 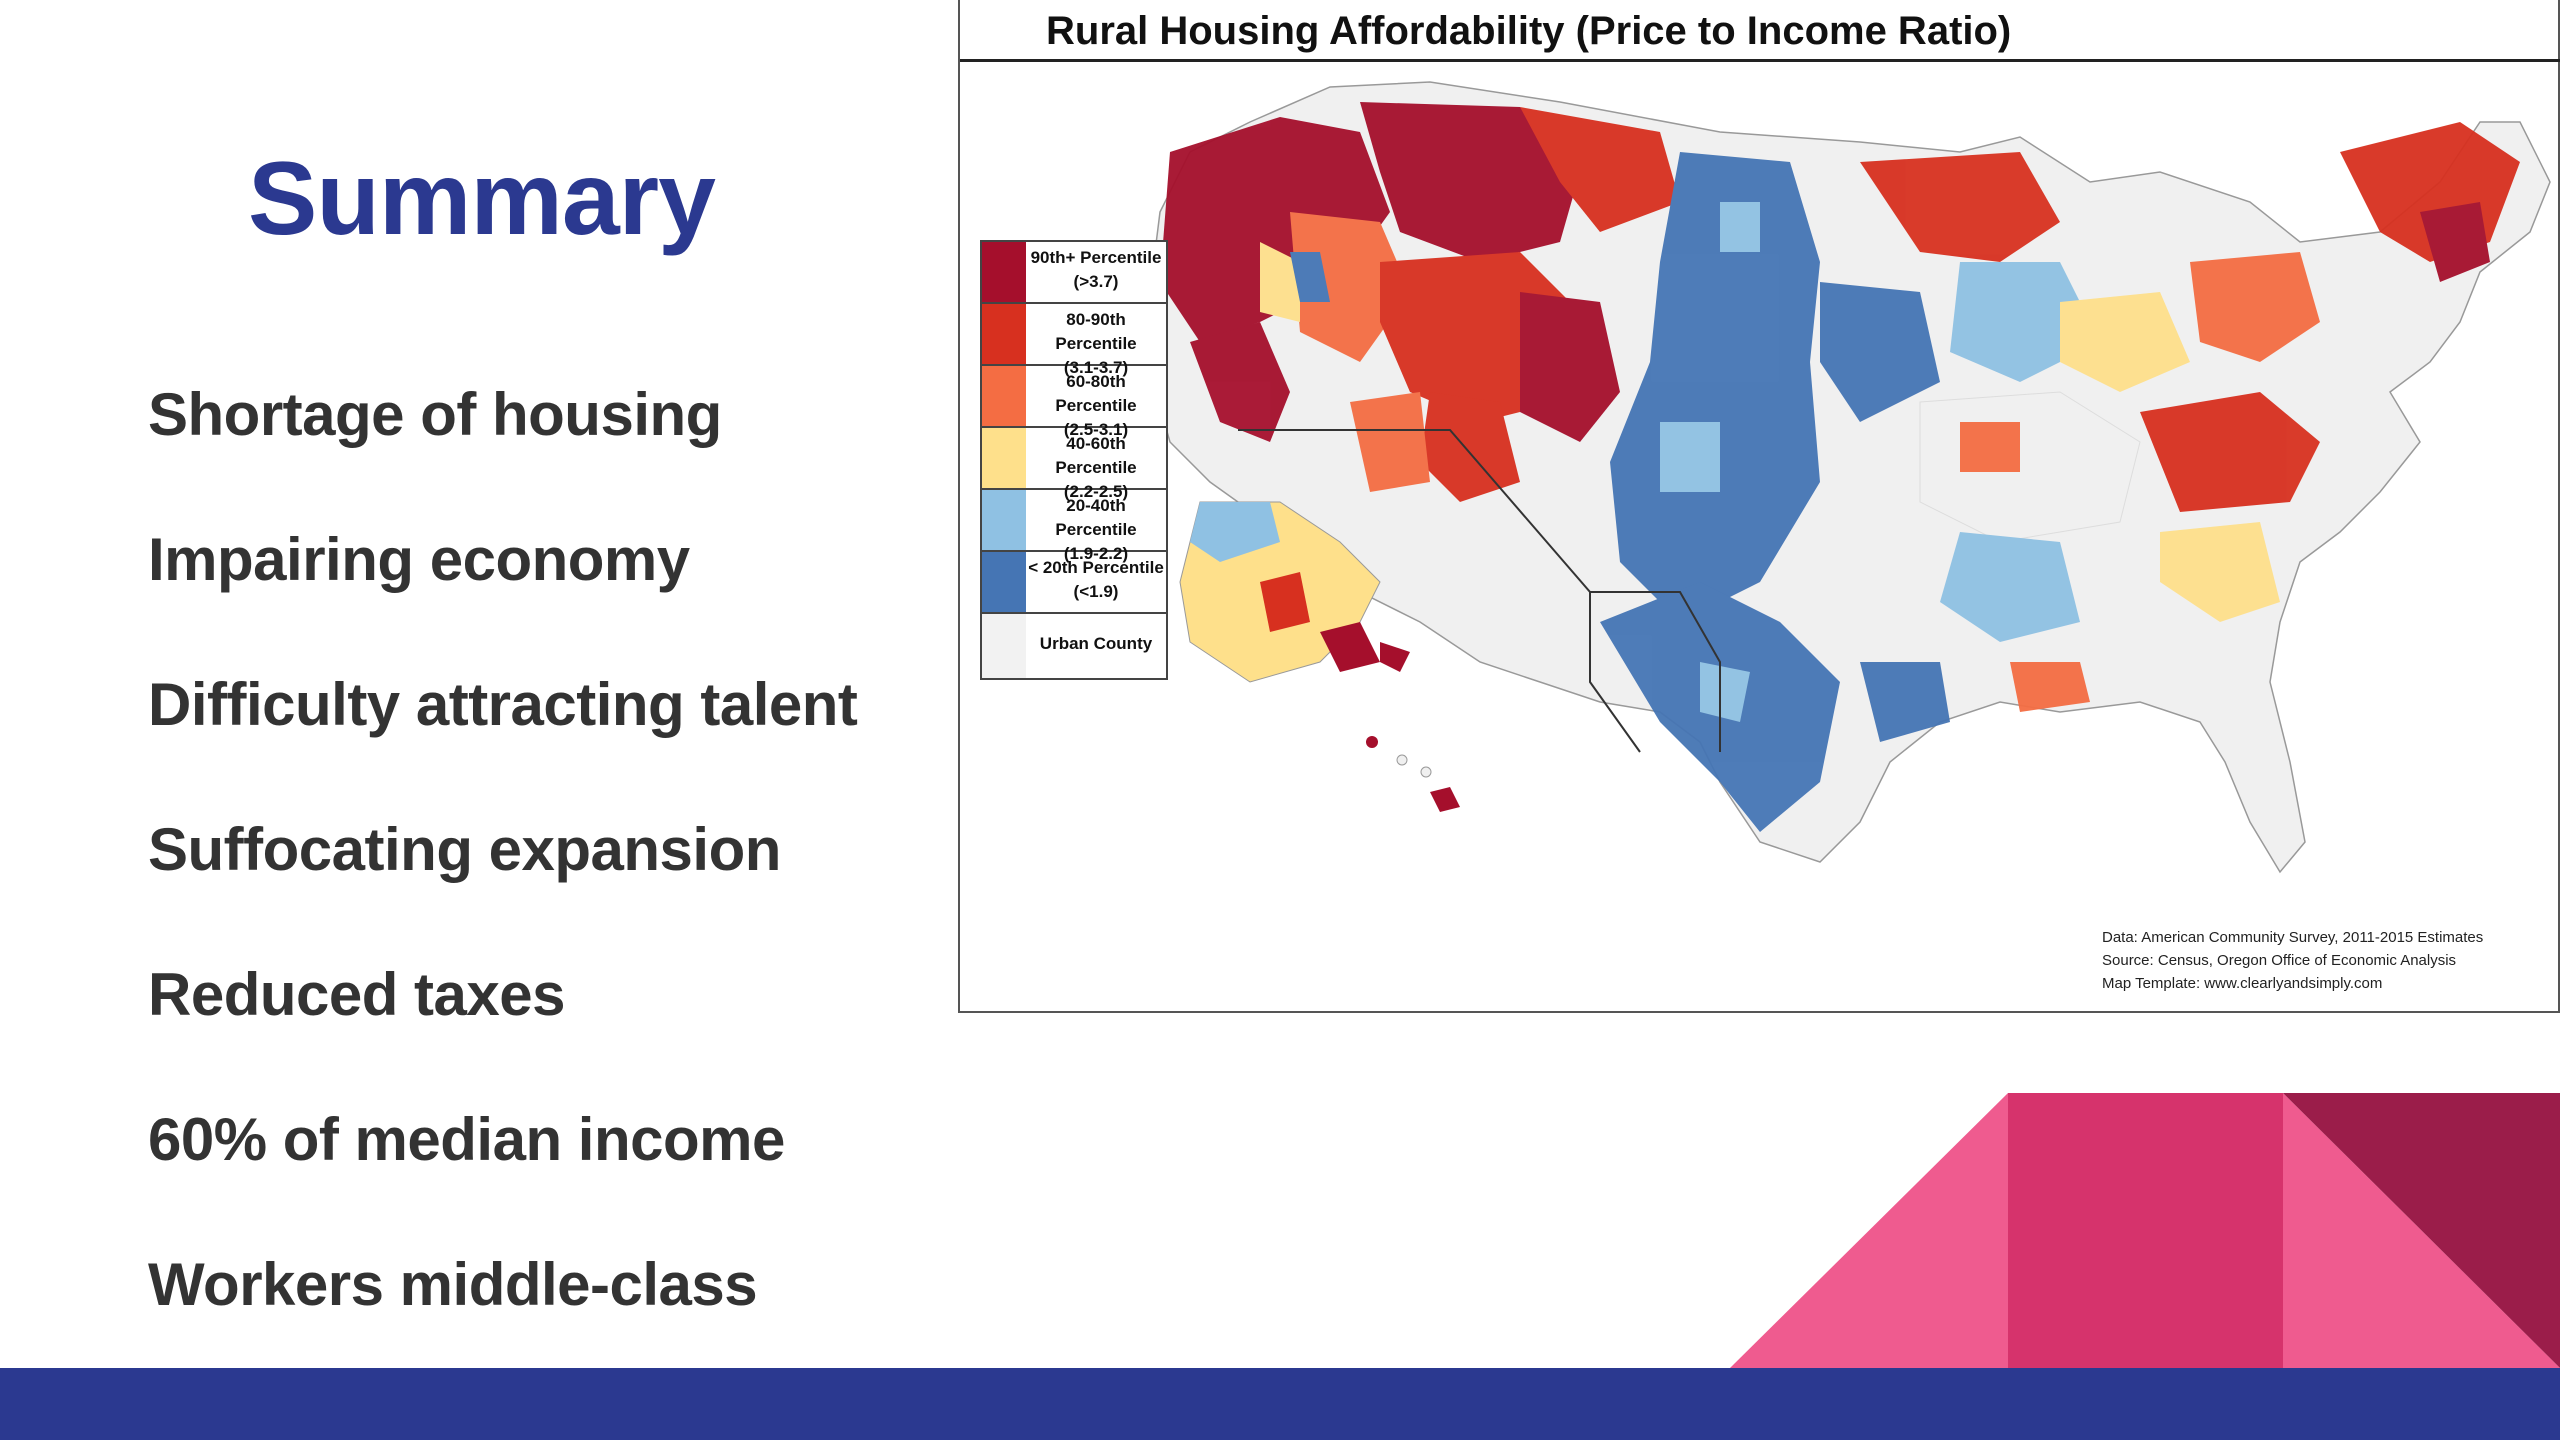 What do you see at coordinates (466, 1139) in the screenshot?
I see `bullet-item: 60% of median income` at bounding box center [466, 1139].